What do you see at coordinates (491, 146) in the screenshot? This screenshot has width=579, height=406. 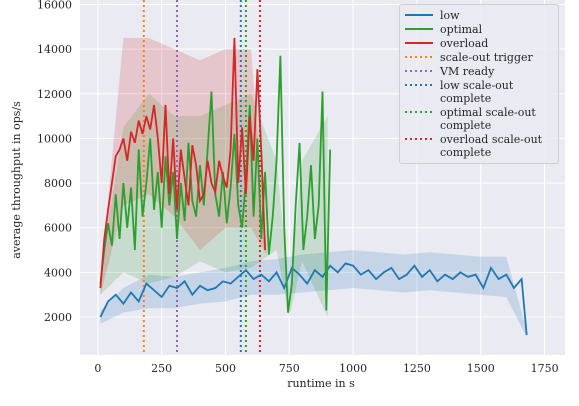 I see `legend-label: overload scale-out complete` at bounding box center [491, 146].